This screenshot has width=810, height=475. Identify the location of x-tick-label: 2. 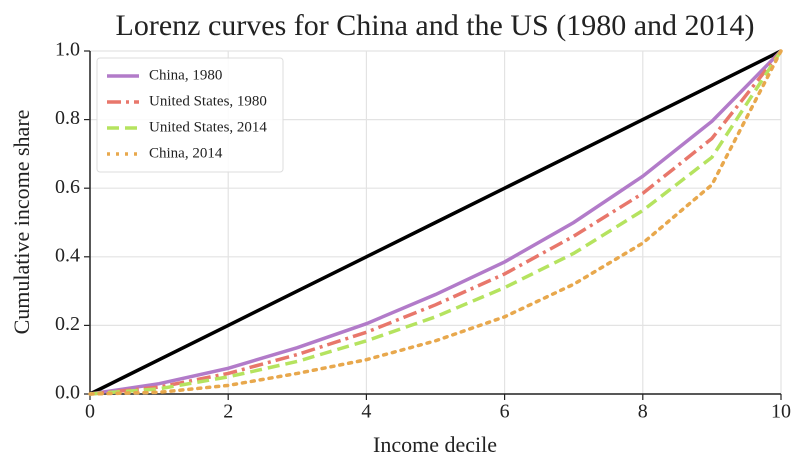
(228, 412).